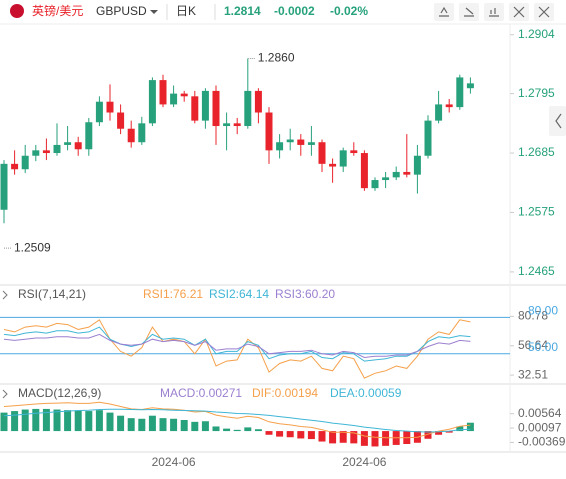 The height and width of the screenshot is (479, 566). What do you see at coordinates (121, 11) in the screenshot?
I see `symbol: GBPUSD` at bounding box center [121, 11].